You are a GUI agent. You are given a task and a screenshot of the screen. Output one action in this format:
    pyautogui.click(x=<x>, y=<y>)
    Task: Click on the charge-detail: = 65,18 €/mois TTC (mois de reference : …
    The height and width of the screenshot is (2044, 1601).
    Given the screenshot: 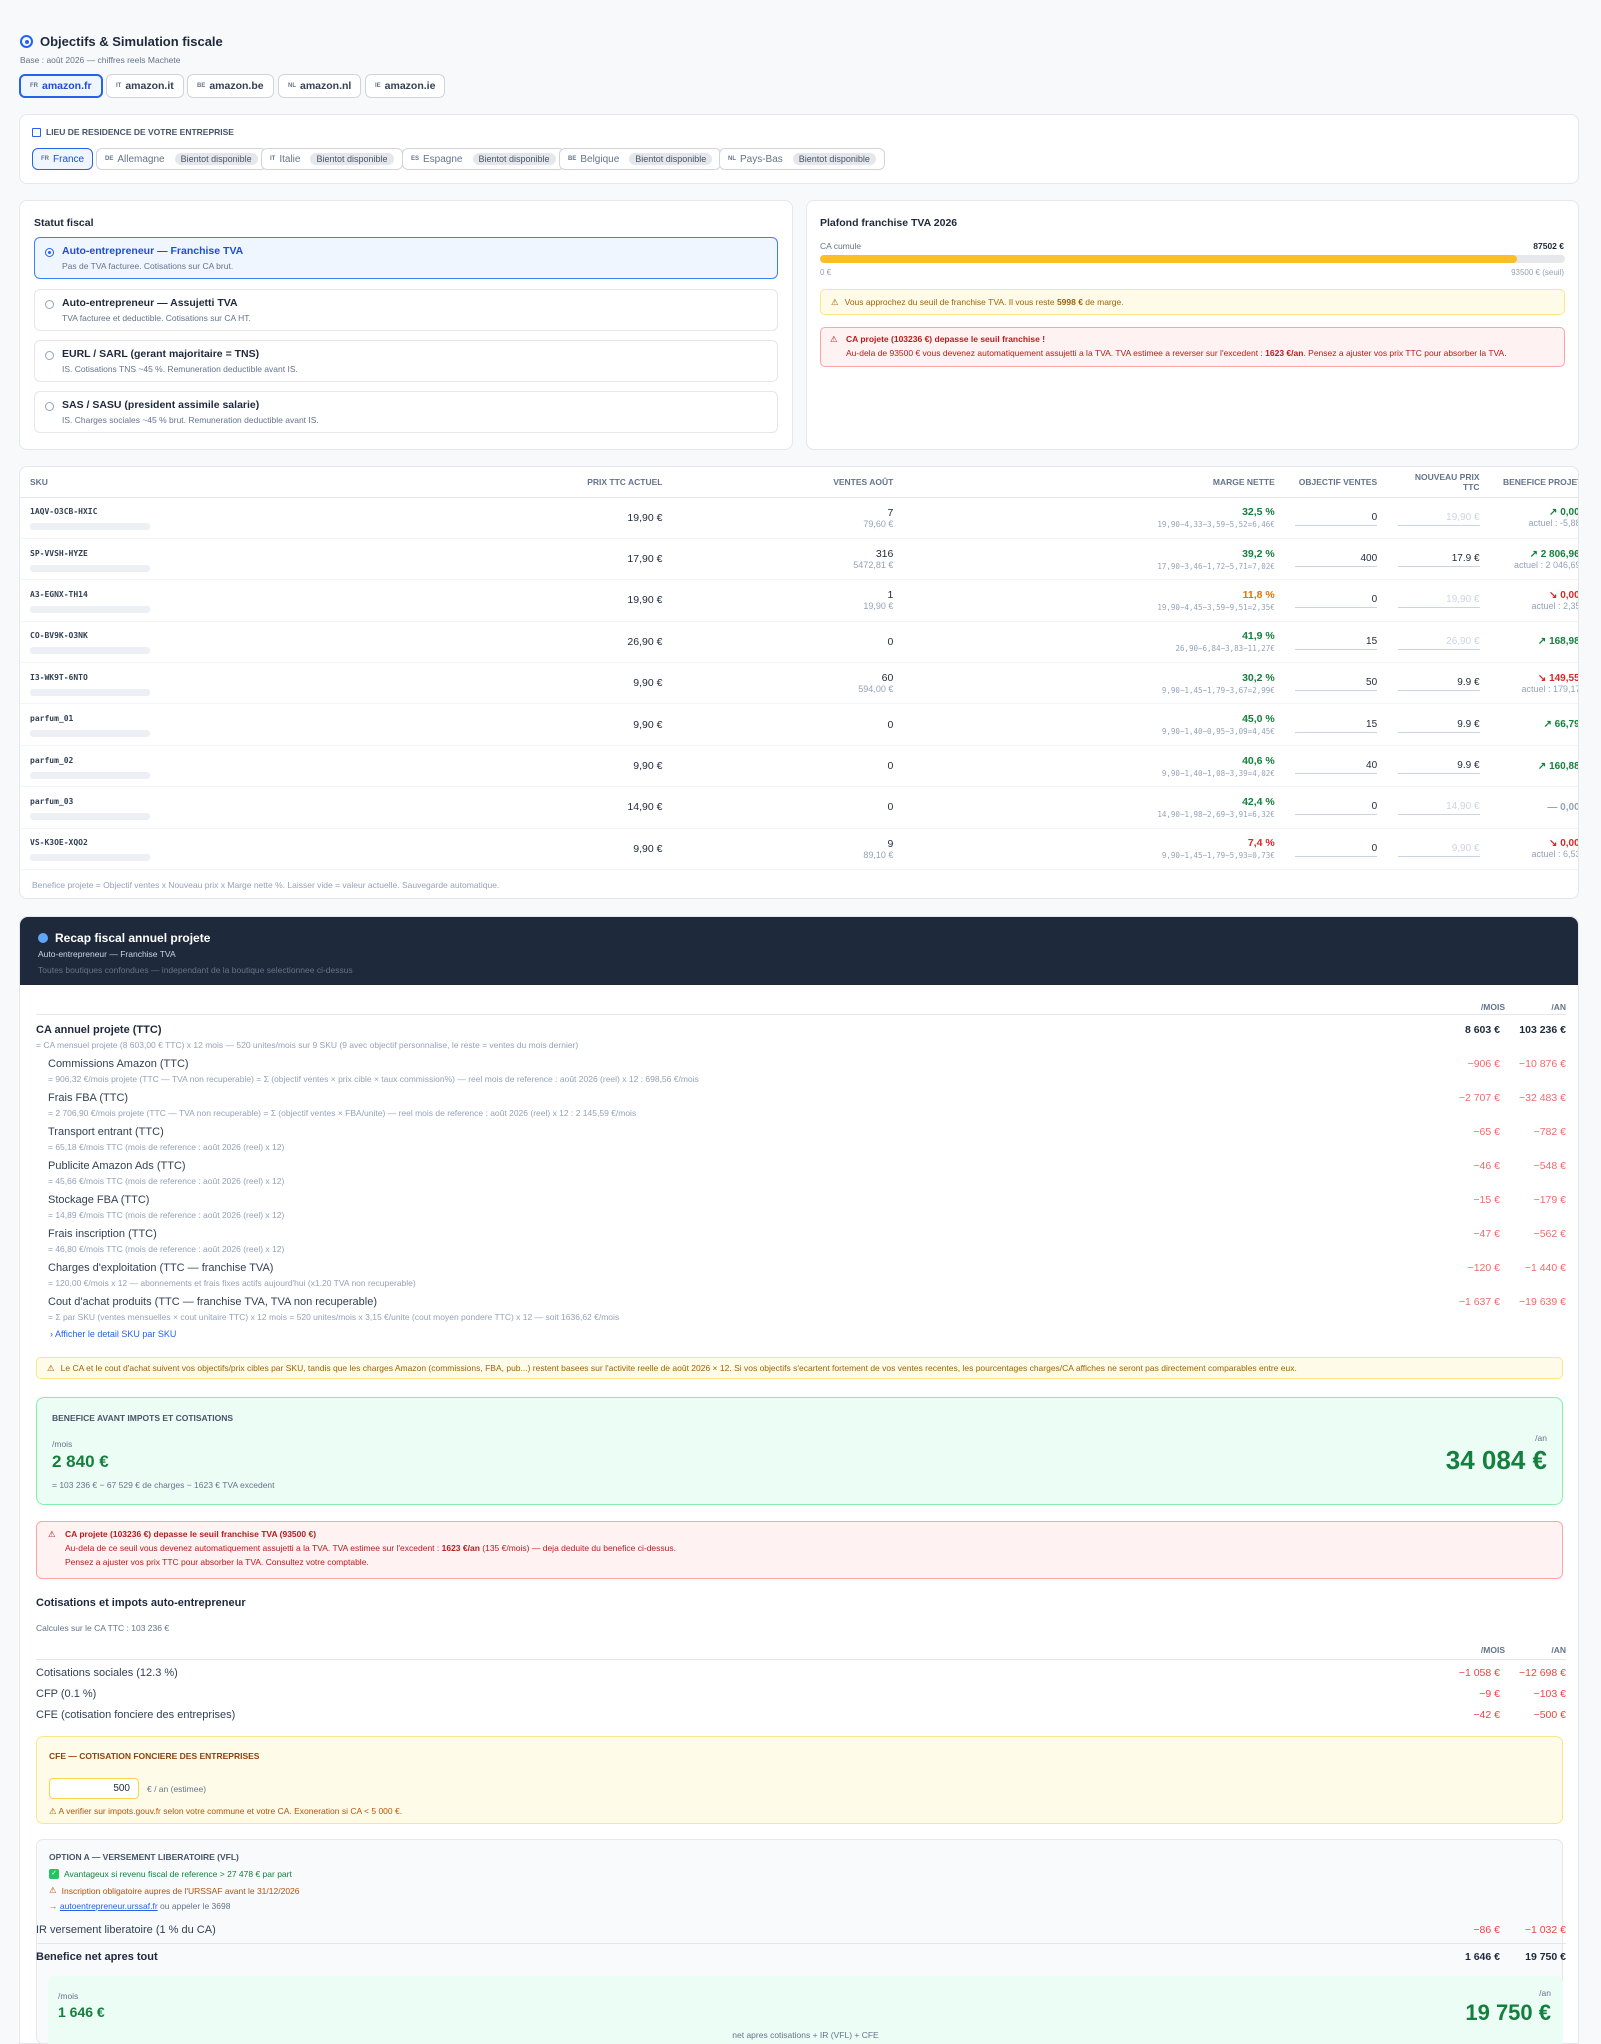 What is the action you would take?
    pyautogui.click(x=166, y=1147)
    